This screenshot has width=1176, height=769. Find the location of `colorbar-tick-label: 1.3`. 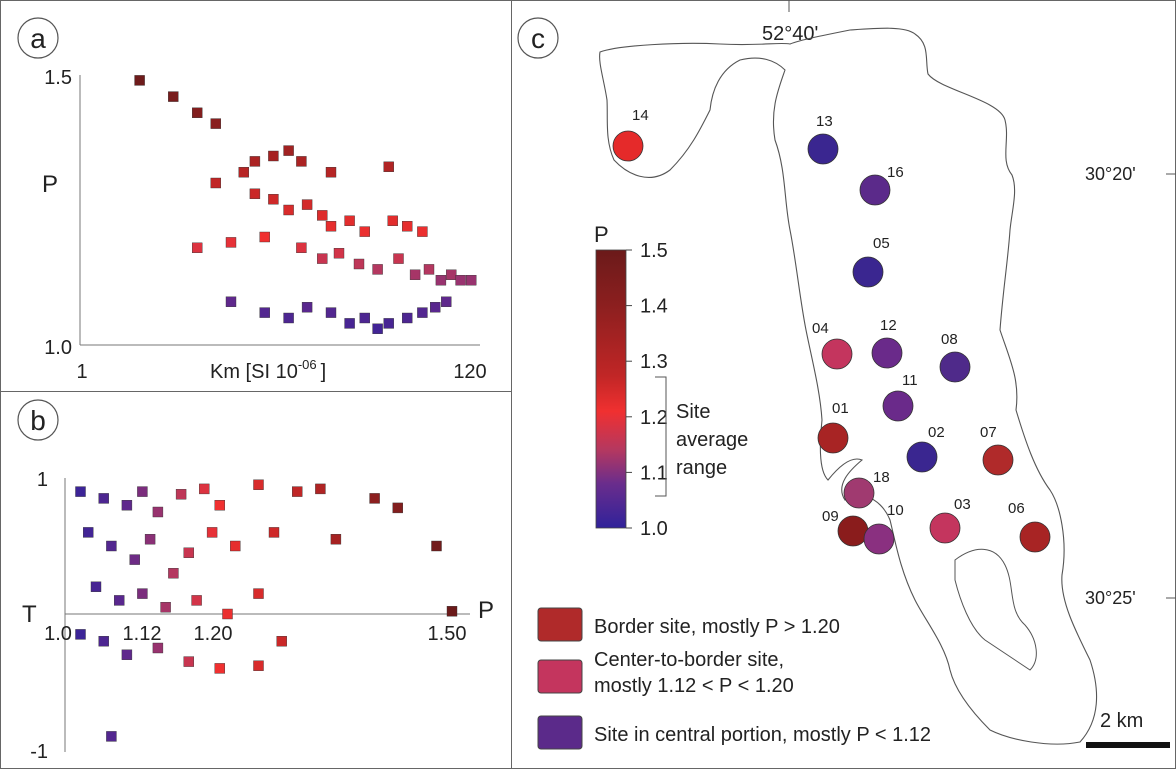

colorbar-tick-label: 1.3 is located at coordinates (654, 362).